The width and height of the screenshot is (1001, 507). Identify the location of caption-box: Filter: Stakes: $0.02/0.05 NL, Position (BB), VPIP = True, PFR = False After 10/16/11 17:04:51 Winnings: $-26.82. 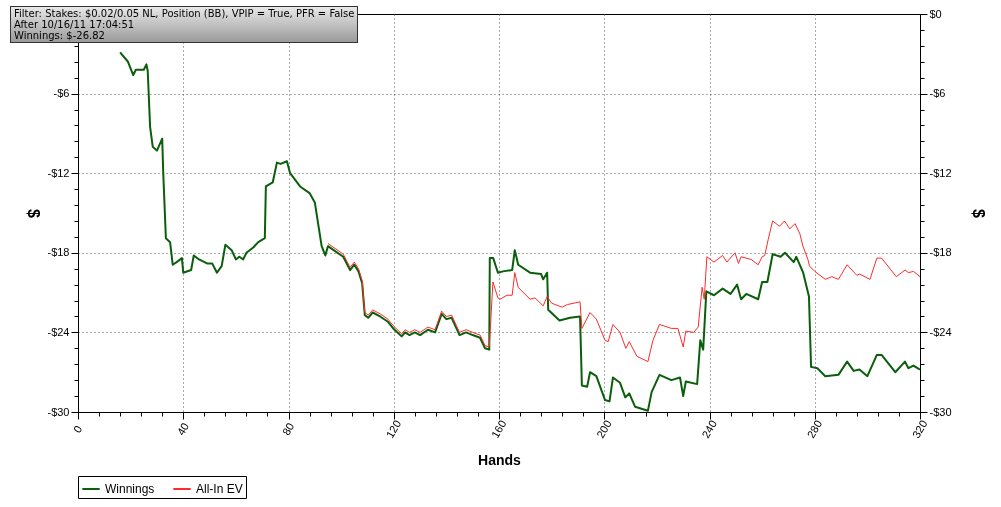
(184, 24).